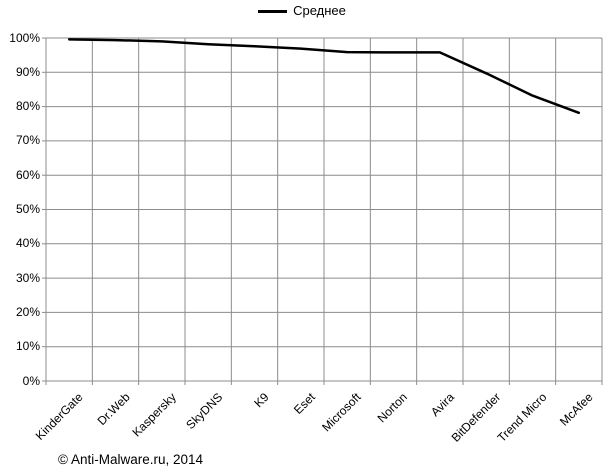  Describe the element at coordinates (27, 346) in the screenshot. I see `y-axis-label: 10%` at that location.